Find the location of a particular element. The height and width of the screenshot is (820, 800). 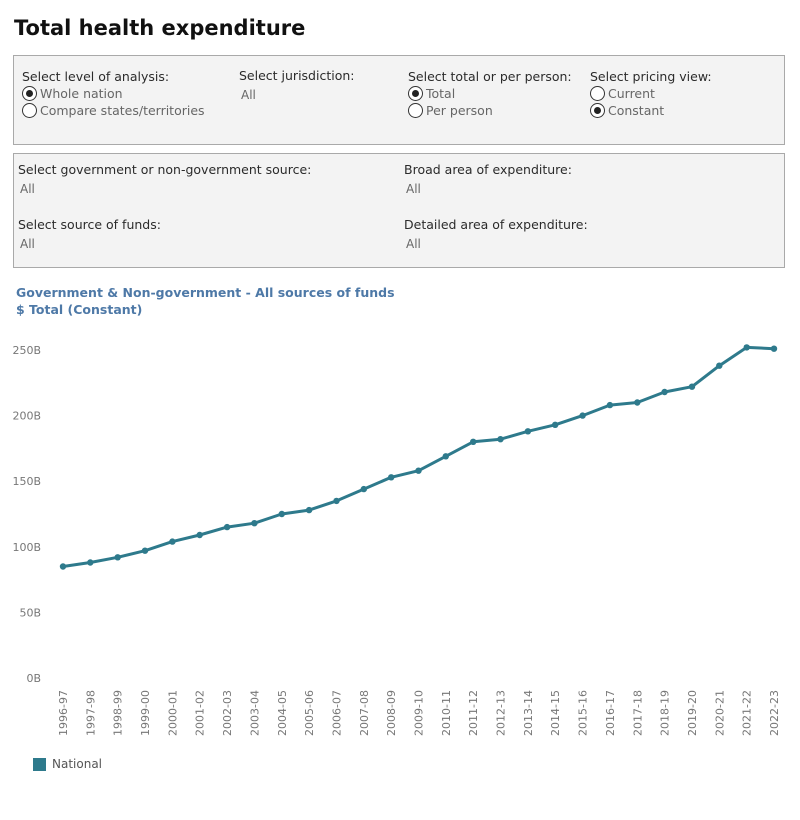

pricing-view-control: Select pricing view: Current Constant is located at coordinates (651, 94).